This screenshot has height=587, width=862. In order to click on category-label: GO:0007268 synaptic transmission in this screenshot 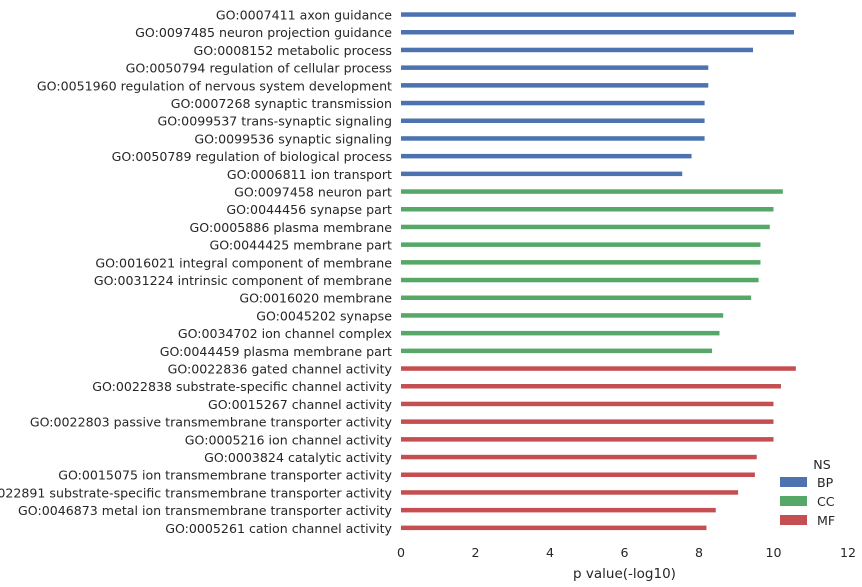, I will do `click(281, 103)`.